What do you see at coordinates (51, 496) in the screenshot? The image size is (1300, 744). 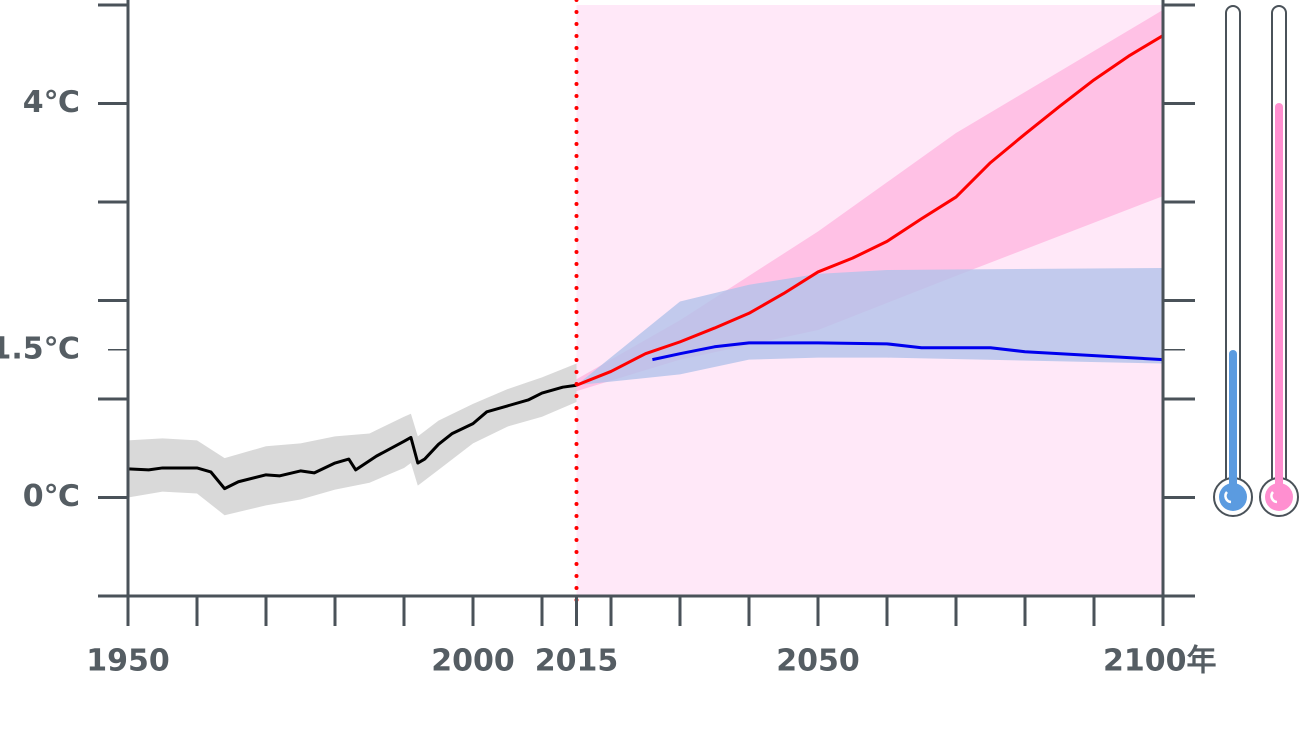 I see `y-tick-label: 0℃` at bounding box center [51, 496].